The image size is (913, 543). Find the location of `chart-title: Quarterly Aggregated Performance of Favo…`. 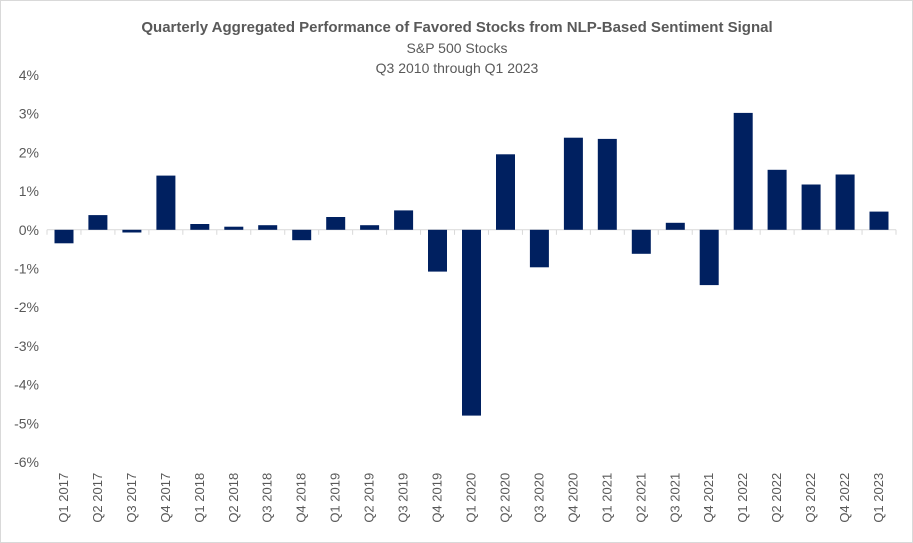

chart-title: Quarterly Aggregated Performance of Favo… is located at coordinates (456, 27).